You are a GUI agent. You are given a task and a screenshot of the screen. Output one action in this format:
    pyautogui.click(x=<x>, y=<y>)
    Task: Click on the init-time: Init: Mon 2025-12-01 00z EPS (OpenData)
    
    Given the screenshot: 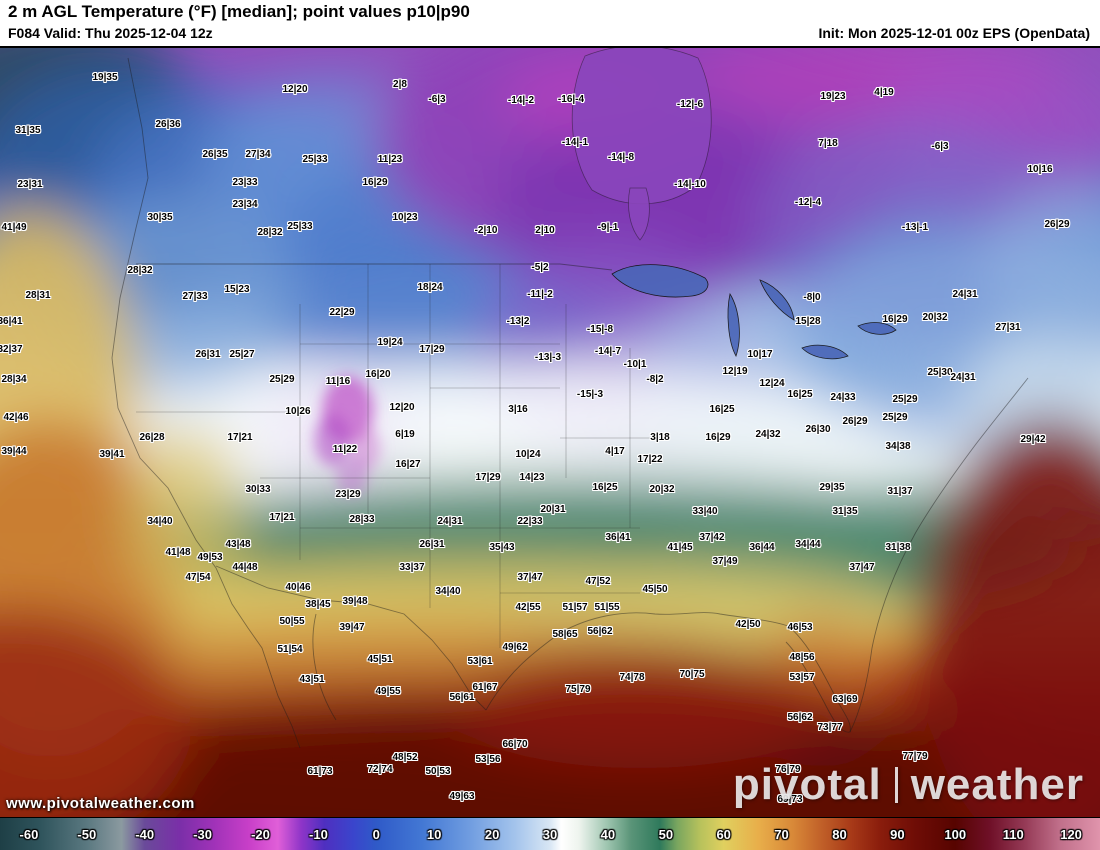 What is the action you would take?
    pyautogui.click(x=954, y=33)
    